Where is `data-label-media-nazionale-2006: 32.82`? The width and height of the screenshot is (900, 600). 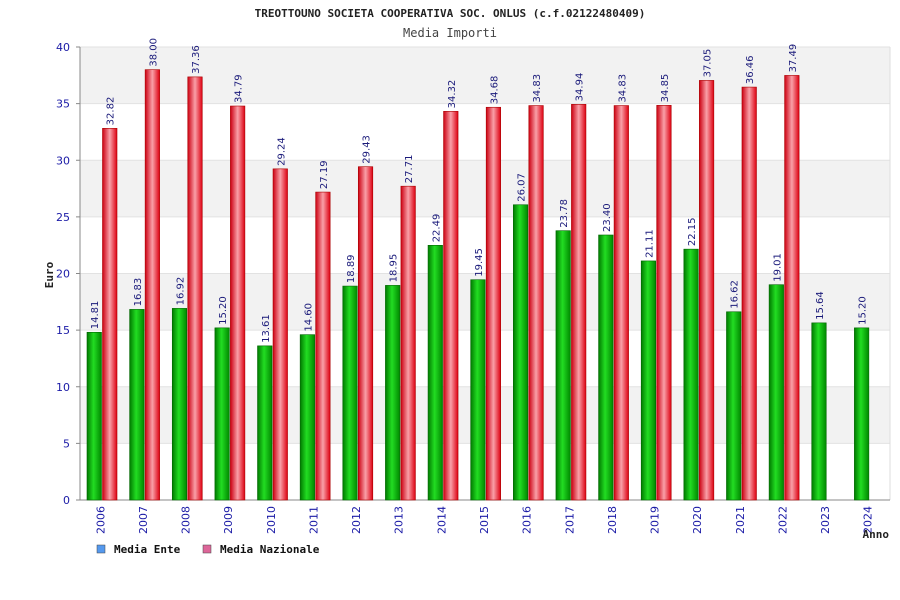 data-label-media-nazionale-2006: 32.82 is located at coordinates (111, 111).